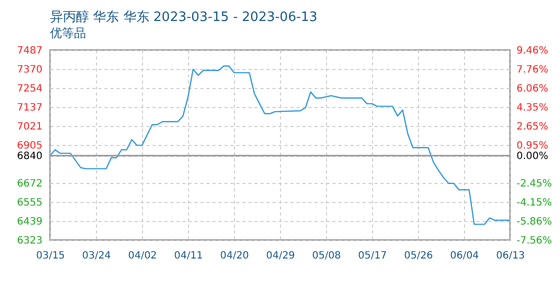 The width and height of the screenshot is (560, 300). I want to click on y2-tick-label: 7.76%, so click(532, 70).